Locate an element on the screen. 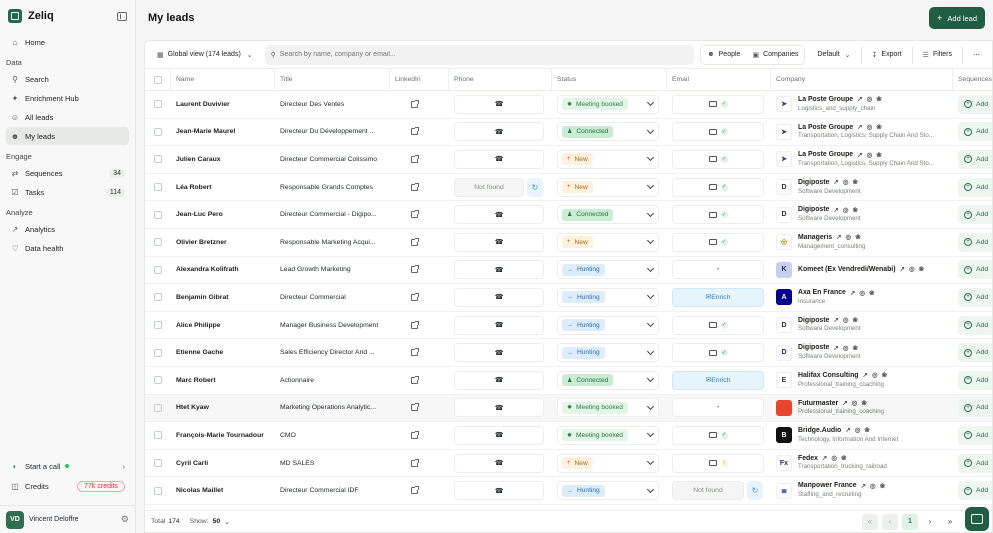 The image size is (993, 533). default-sort-dropdown: Default ⌄ is located at coordinates (833, 55).